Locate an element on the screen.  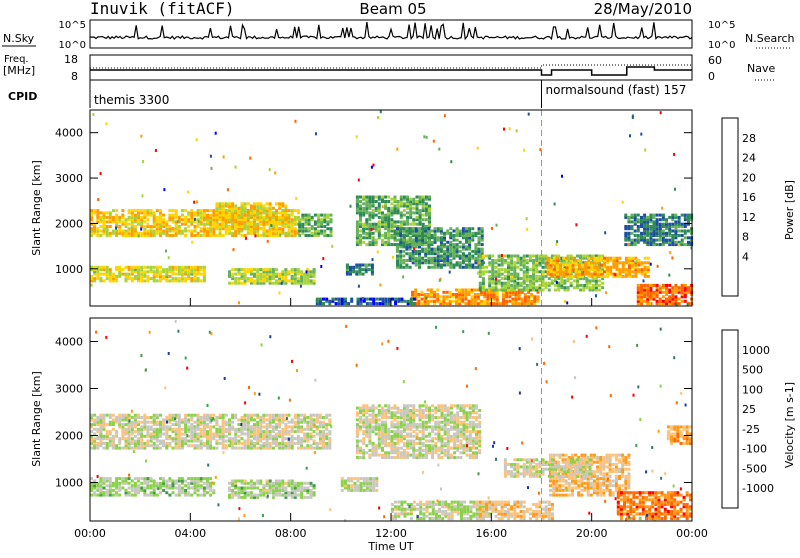
freq-panel: Freq. [MHz] 18 8 Nave 60 0 is located at coordinates (389, 68).